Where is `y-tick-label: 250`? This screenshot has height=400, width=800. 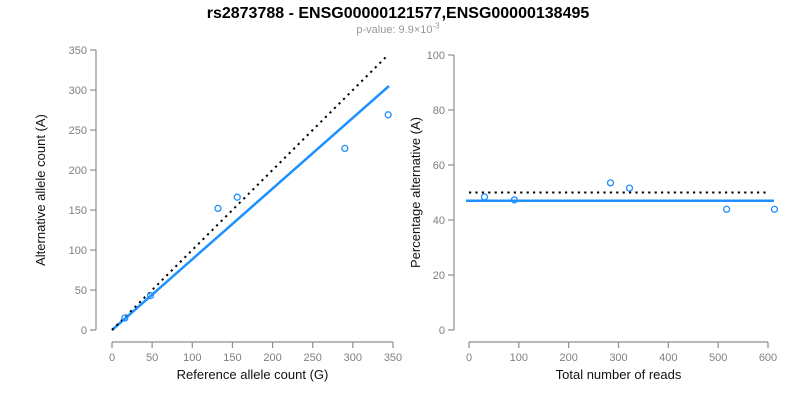
y-tick-label: 250 is located at coordinates (78, 131).